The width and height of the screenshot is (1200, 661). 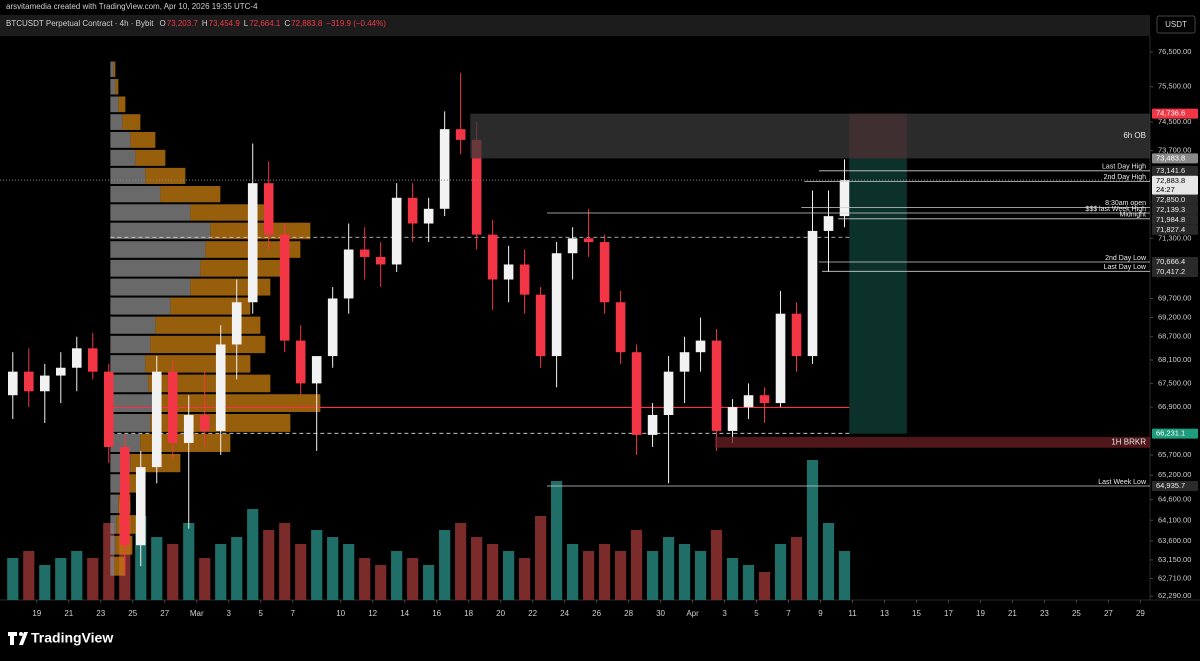 I want to click on price-tag: 72,883.824:27, so click(x=1175, y=185).